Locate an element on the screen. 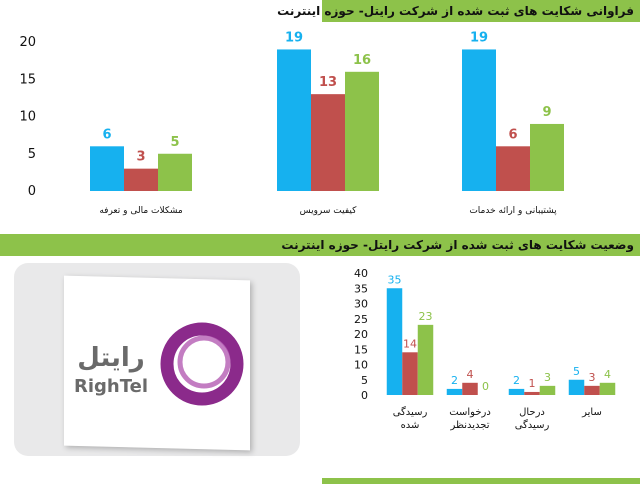  y-tick-label: 25 is located at coordinates (361, 319).